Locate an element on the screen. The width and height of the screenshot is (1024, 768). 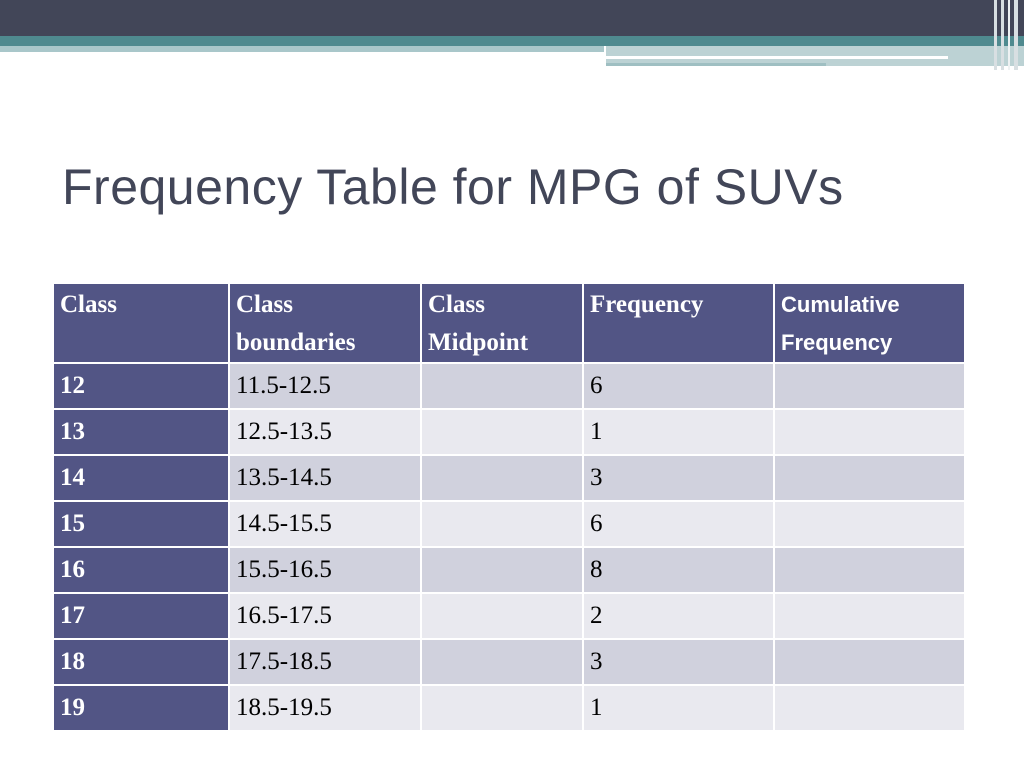
cell-class: 17 is located at coordinates (141, 616).